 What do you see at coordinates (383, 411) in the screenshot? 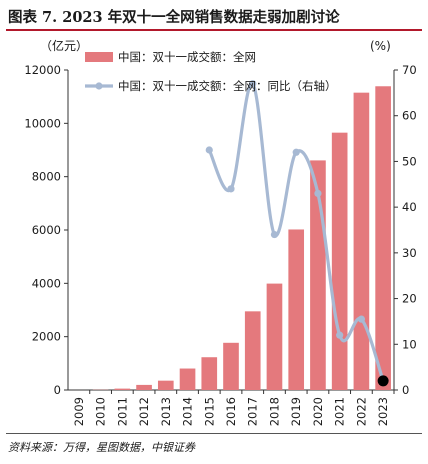
I see `x-tick-label: 2023` at bounding box center [383, 411].